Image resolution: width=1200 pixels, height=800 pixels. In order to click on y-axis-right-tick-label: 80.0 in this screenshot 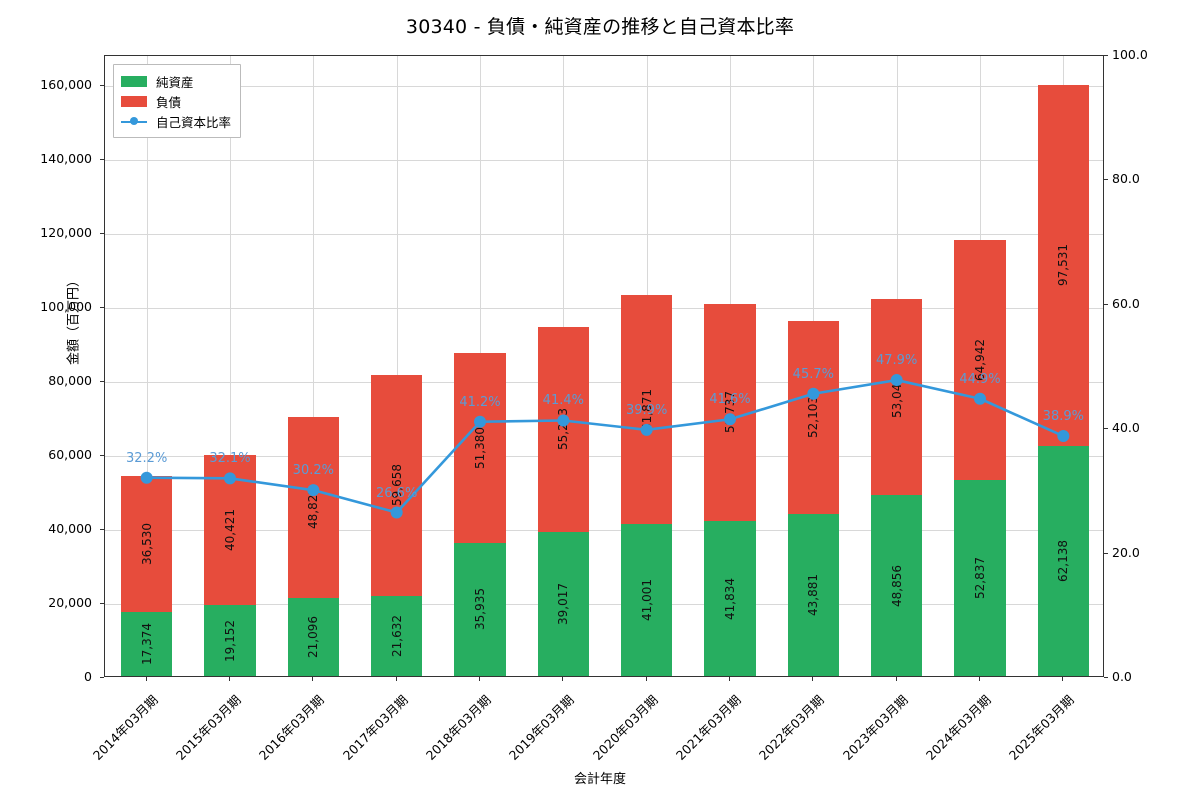, I will do `click(1126, 179)`.